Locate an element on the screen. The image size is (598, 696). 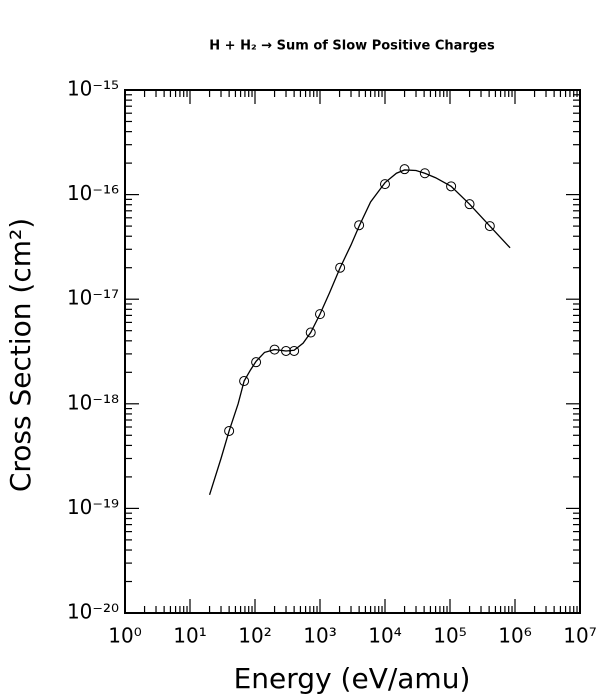
y-tick-label: 10⁻¹⁶ is located at coordinates (93, 193).